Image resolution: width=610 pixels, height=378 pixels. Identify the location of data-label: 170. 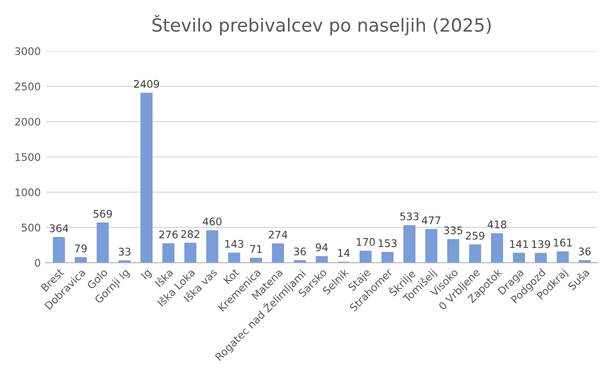
(365, 242).